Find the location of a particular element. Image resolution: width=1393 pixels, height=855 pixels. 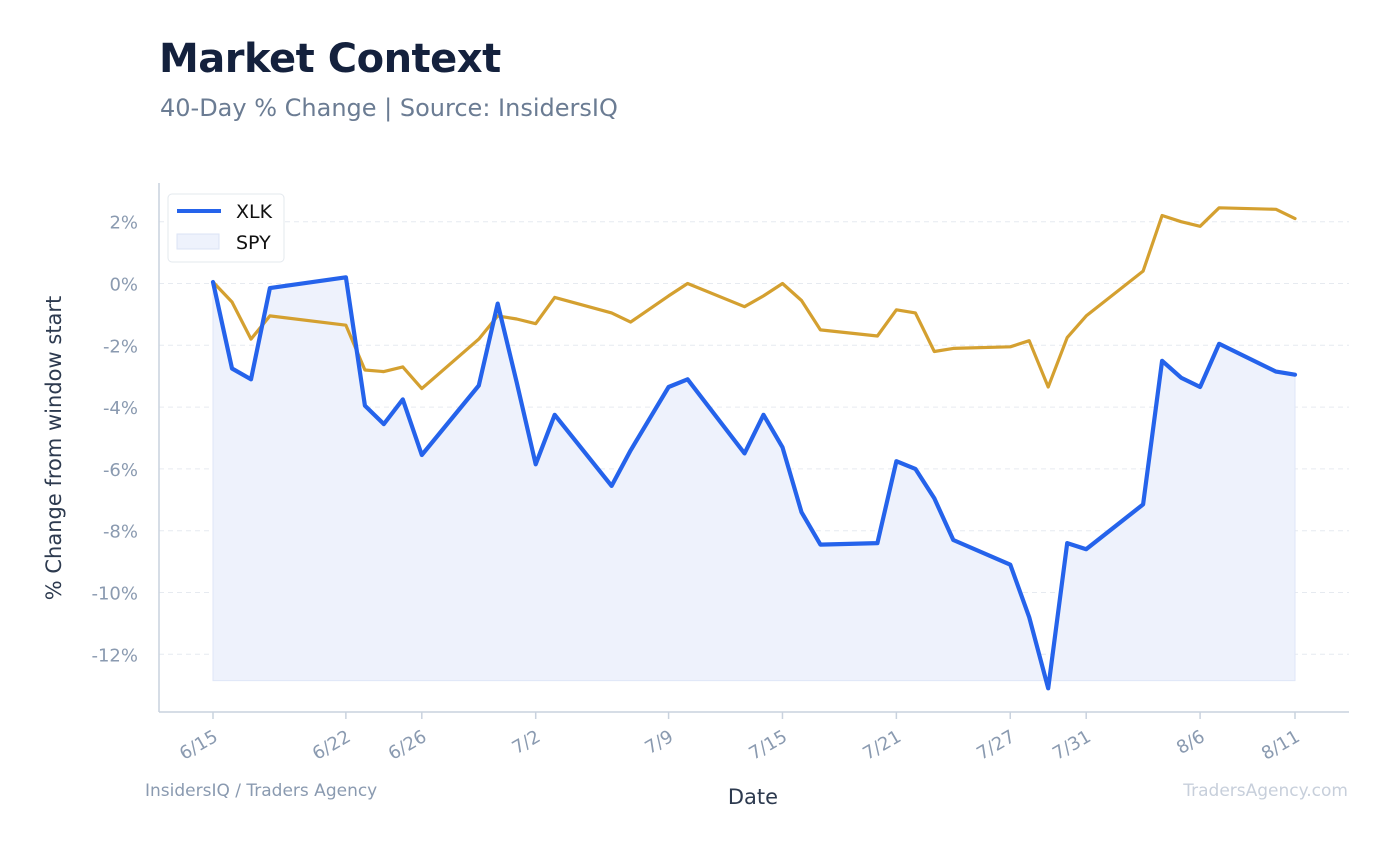

legend-xlk-label: XLK is located at coordinates (254, 212).